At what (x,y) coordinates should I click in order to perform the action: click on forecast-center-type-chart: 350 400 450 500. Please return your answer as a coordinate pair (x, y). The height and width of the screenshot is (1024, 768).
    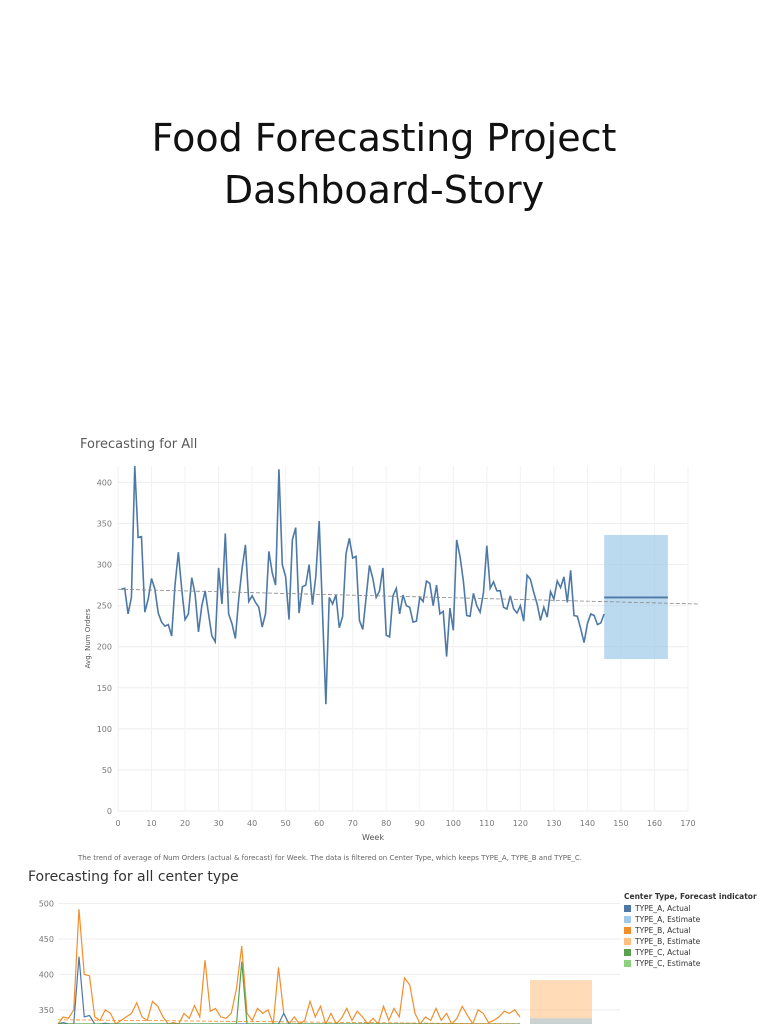
    Looking at the image, I should click on (329, 962).